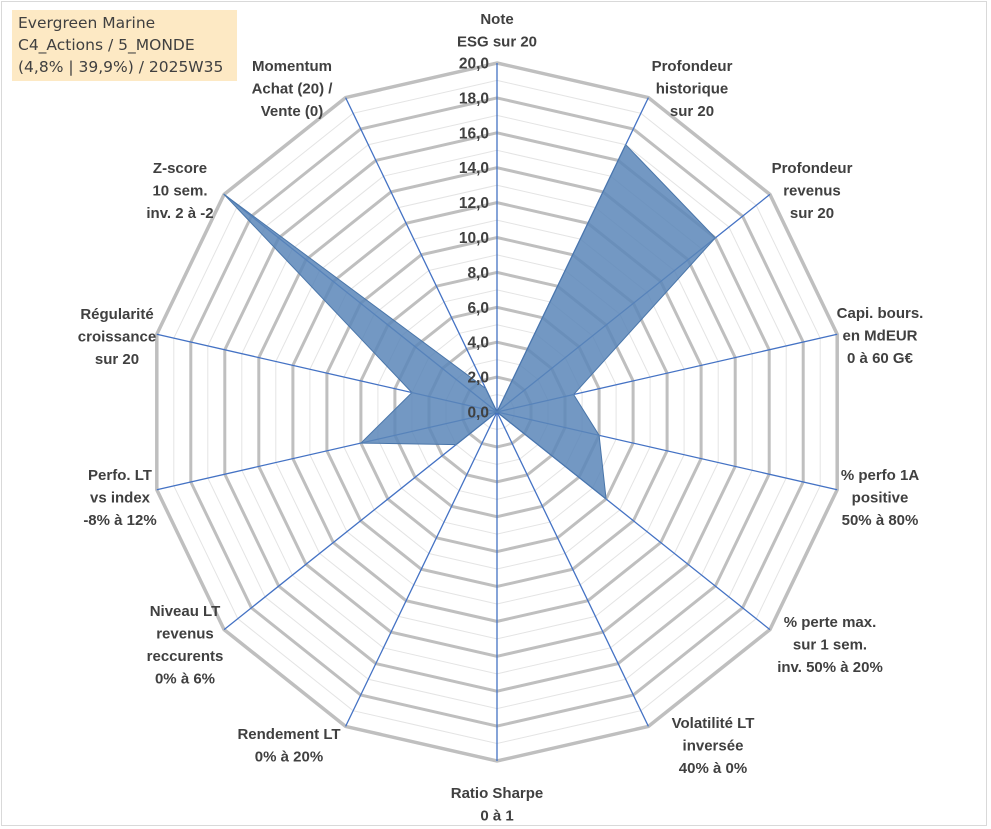  What do you see at coordinates (474, 203) in the screenshot?
I see `tick-label: 12,0` at bounding box center [474, 203].